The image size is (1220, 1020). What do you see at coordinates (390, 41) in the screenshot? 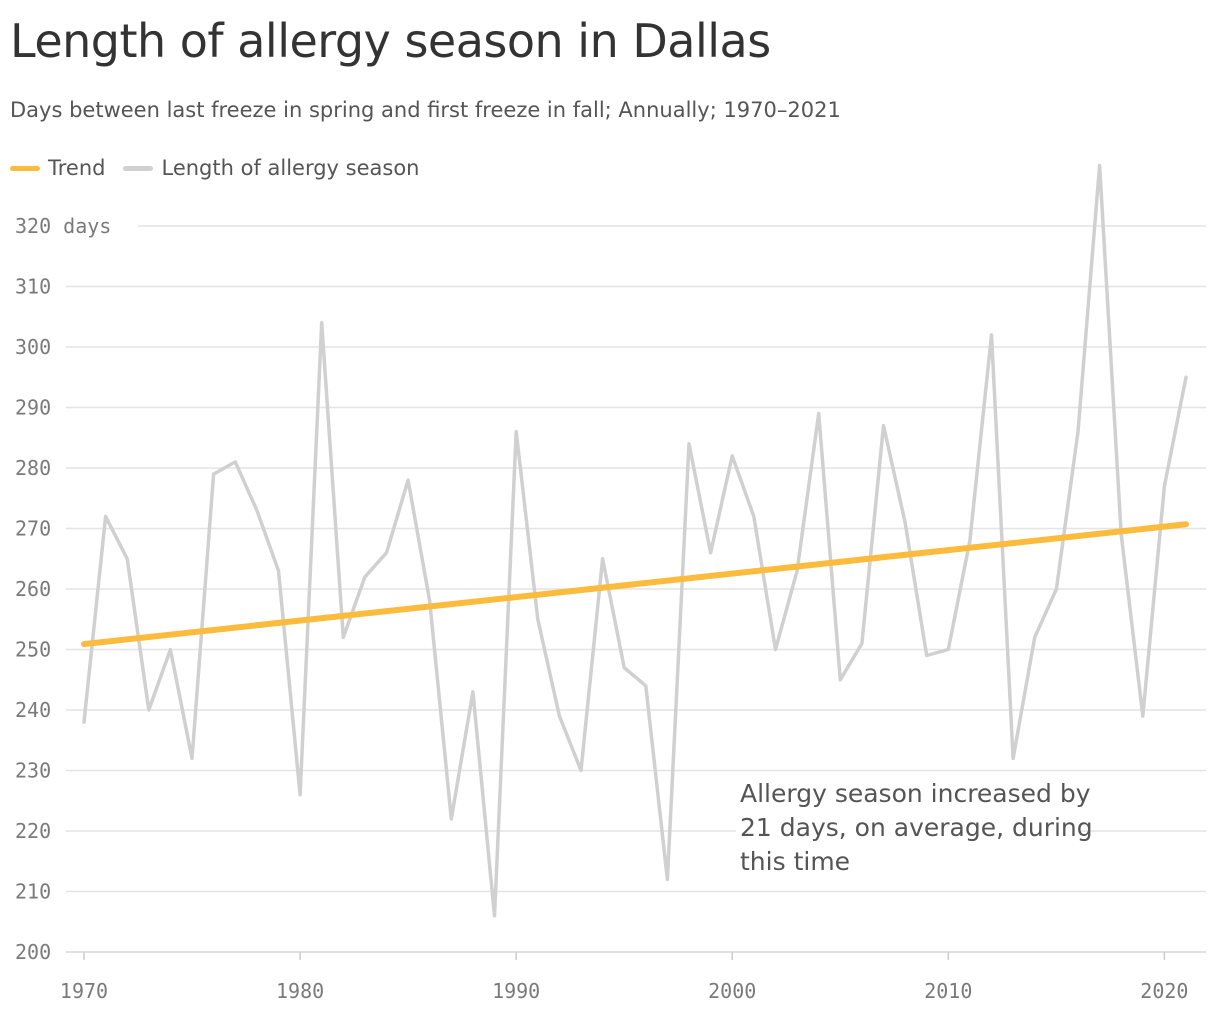
I see `chart-title: Length of allergy season in Dallas` at bounding box center [390, 41].